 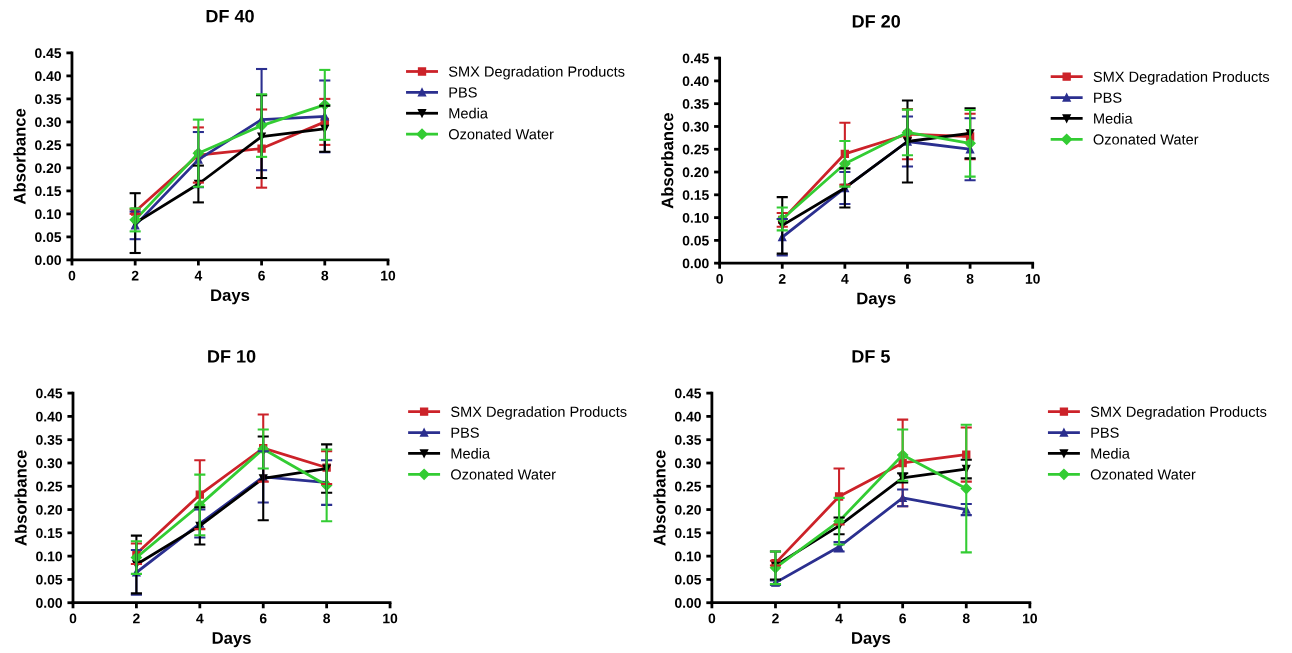 What do you see at coordinates (232, 356) in the screenshot?
I see `chart-title: DF 10` at bounding box center [232, 356].